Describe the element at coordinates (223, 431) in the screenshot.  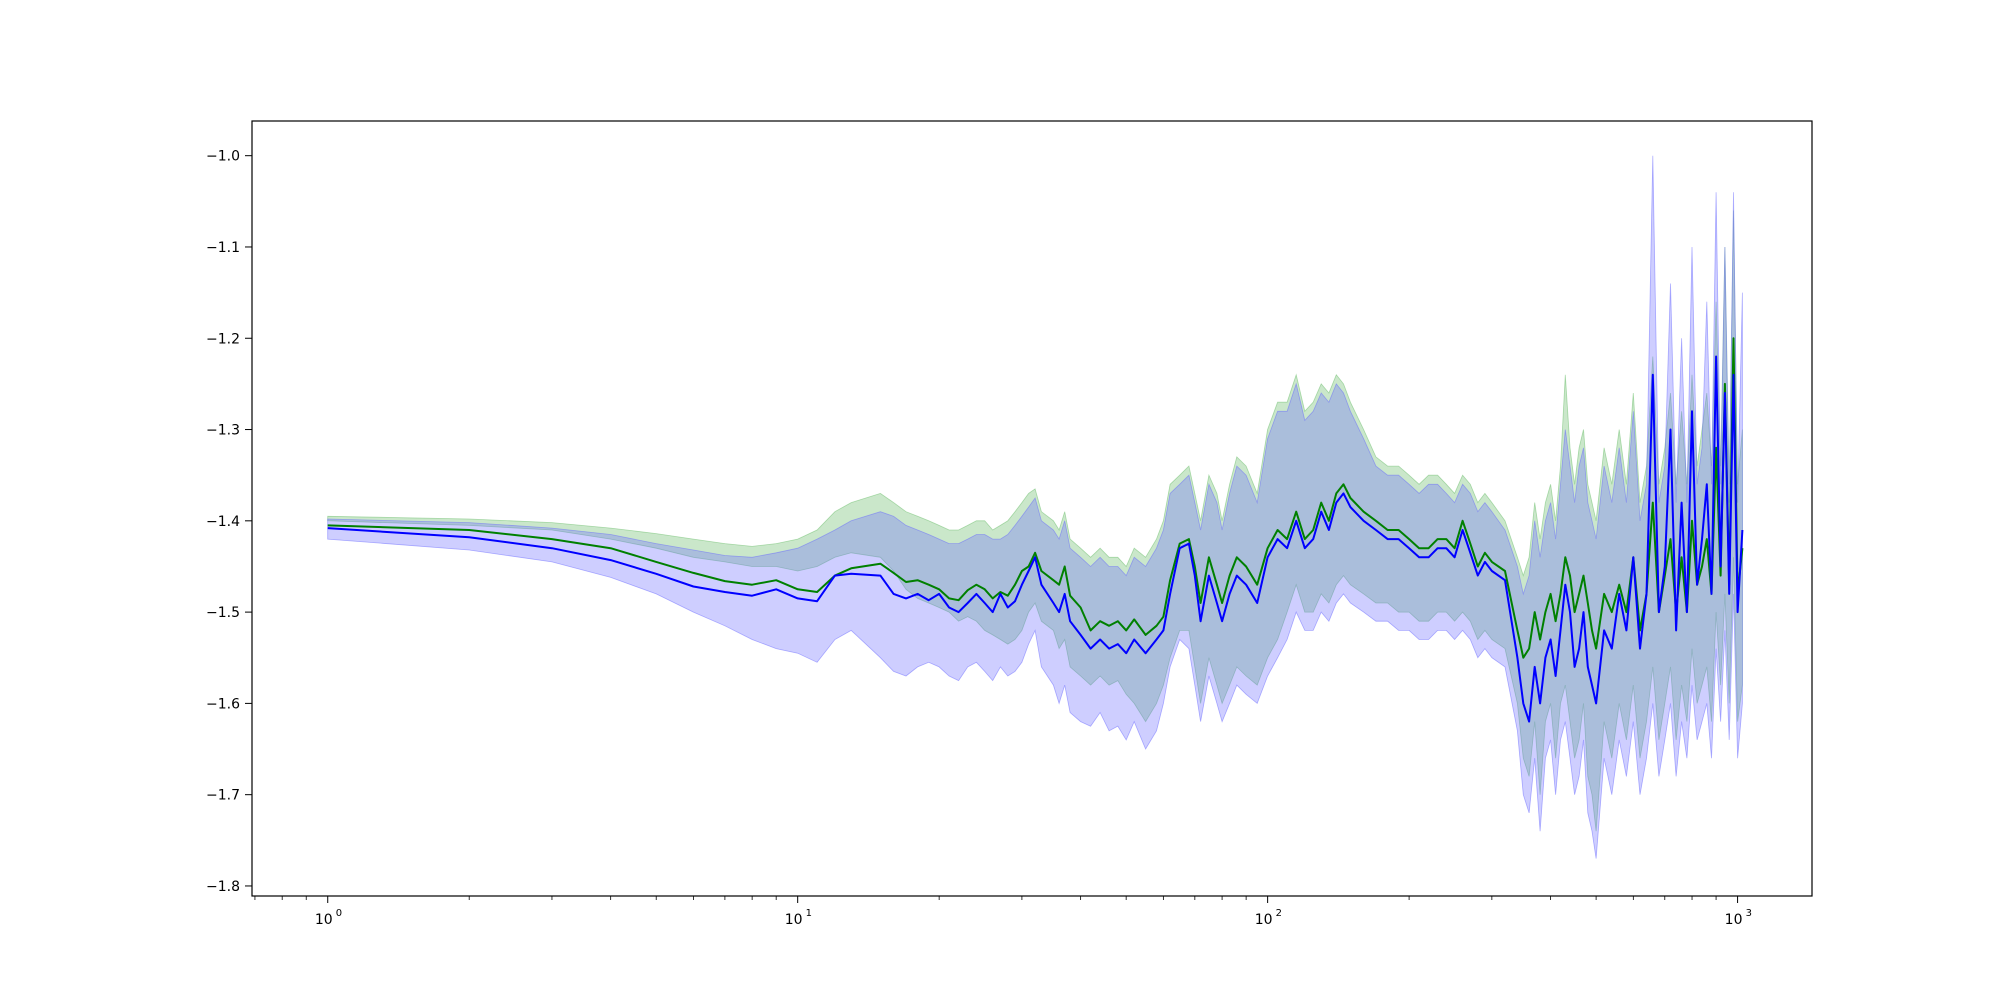
I see `y-tick-label: −1.3` at that location.